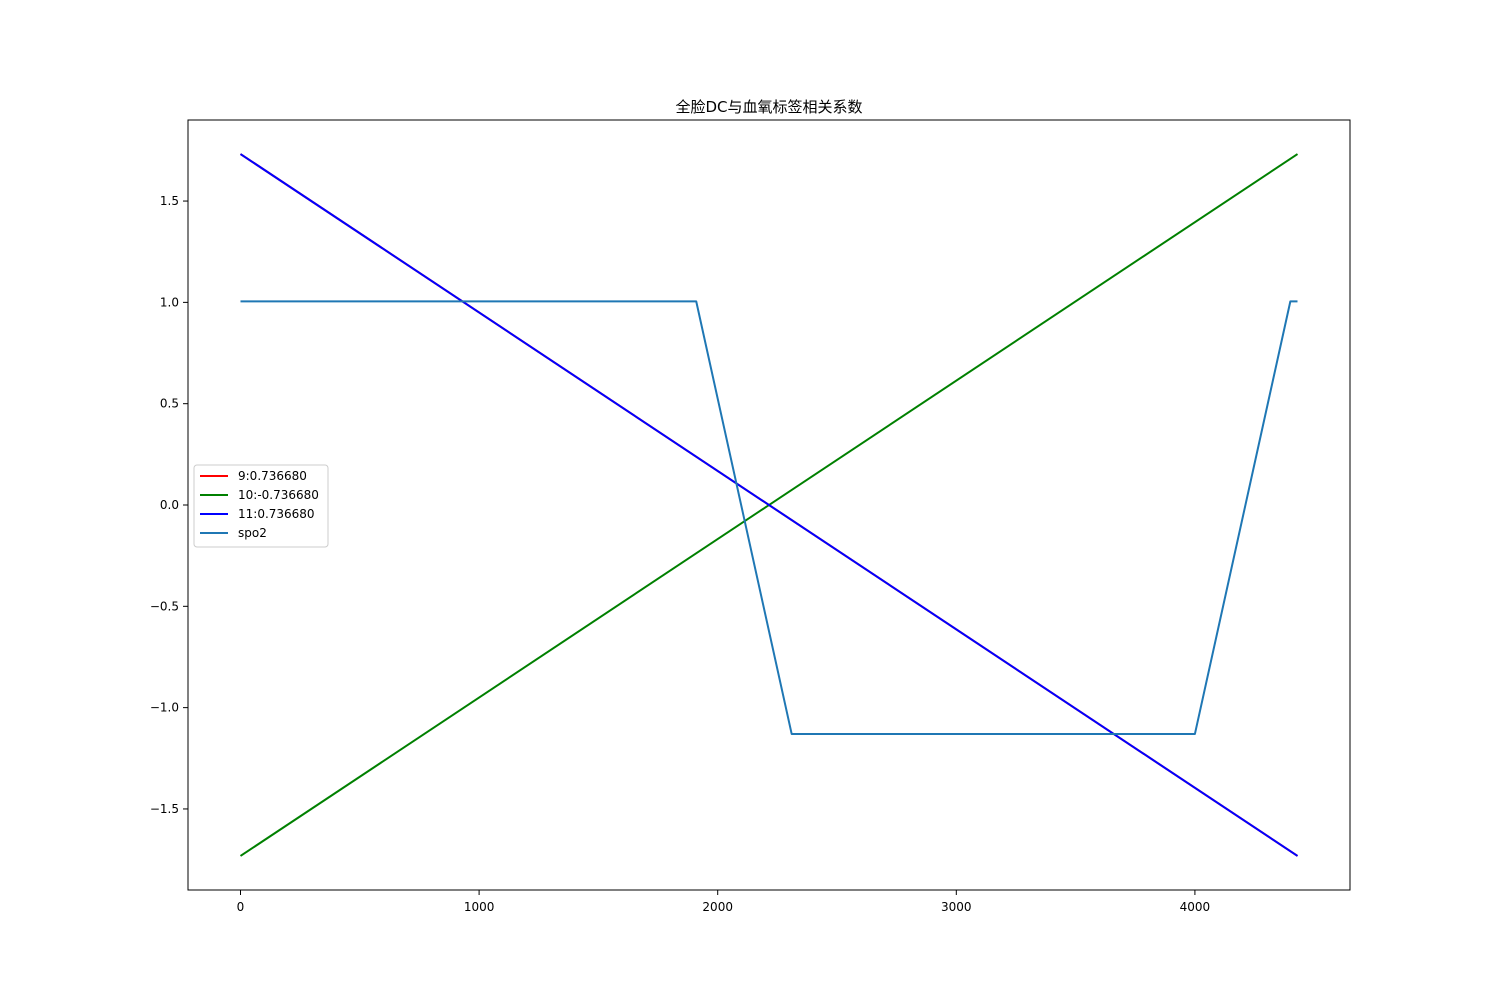 This screenshot has width=1500, height=1004. I want to click on y-tick-label: −1.5, so click(164, 809).